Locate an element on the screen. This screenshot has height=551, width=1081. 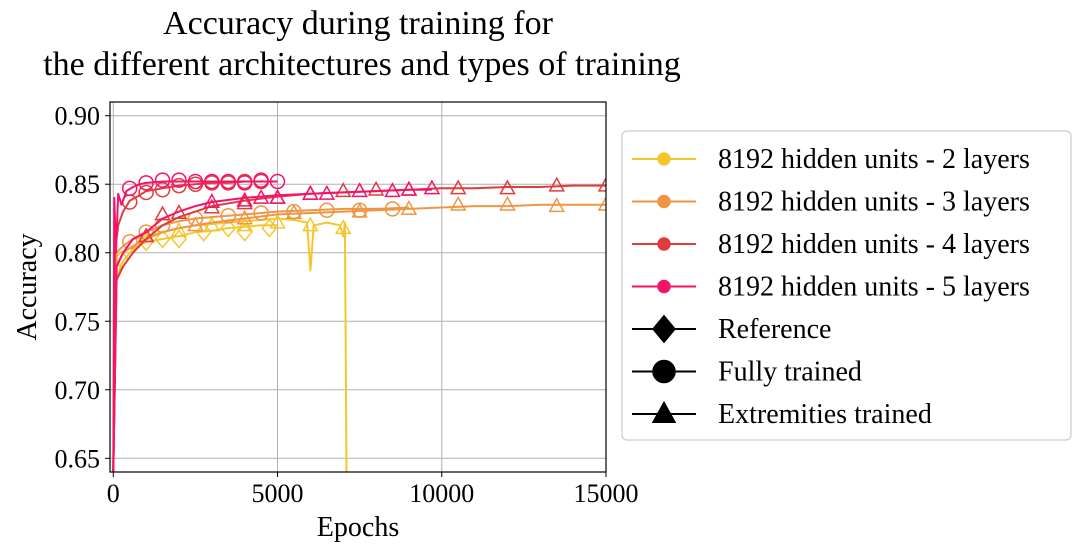
legend-item-4: 8192 hidden units - 5 layers is located at coordinates (831, 287).